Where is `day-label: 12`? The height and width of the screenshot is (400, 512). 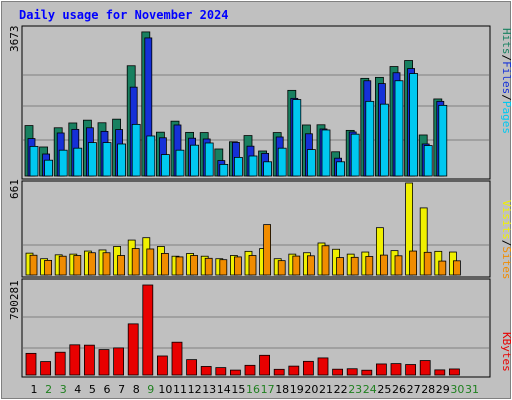
day-label: 12 is located at coordinates (195, 389).